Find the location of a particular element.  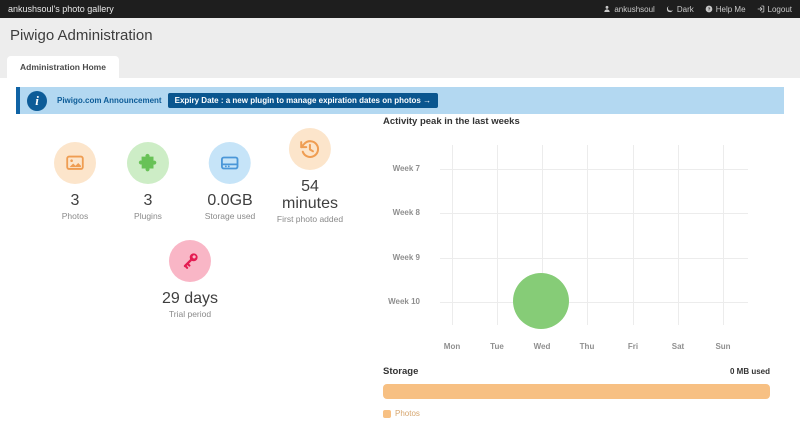

moon-icon is located at coordinates (669, 9).